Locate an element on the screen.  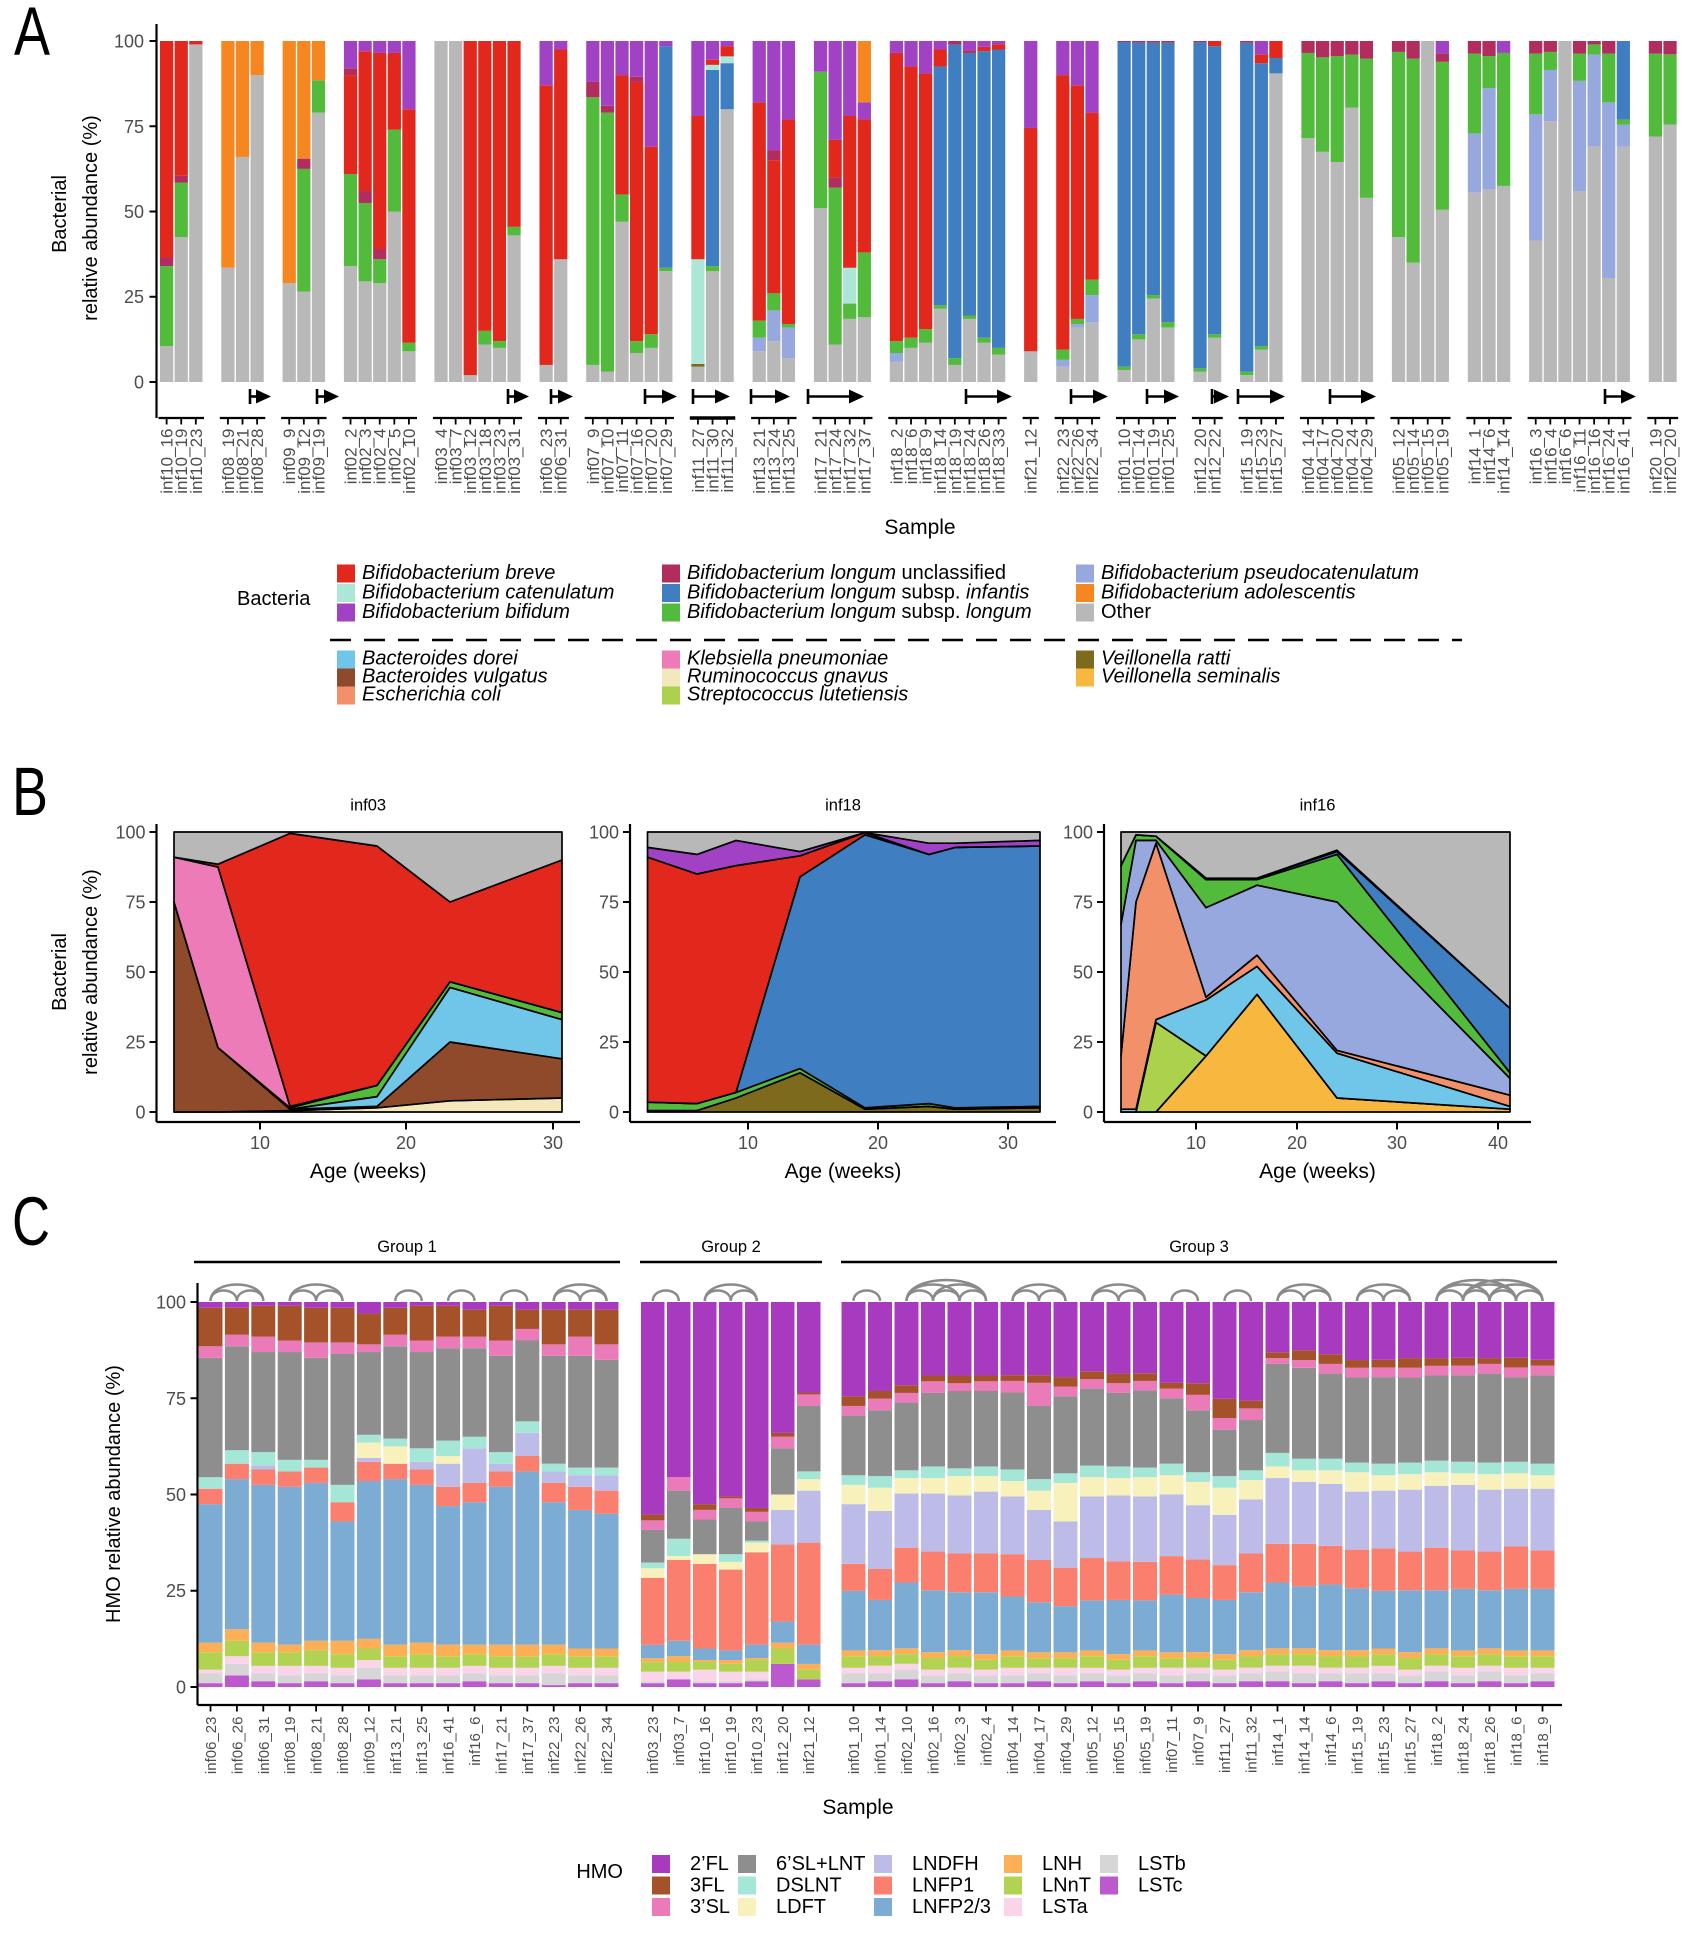
svg-text: Streptococcus lutetiensis is located at coordinates (797, 695).